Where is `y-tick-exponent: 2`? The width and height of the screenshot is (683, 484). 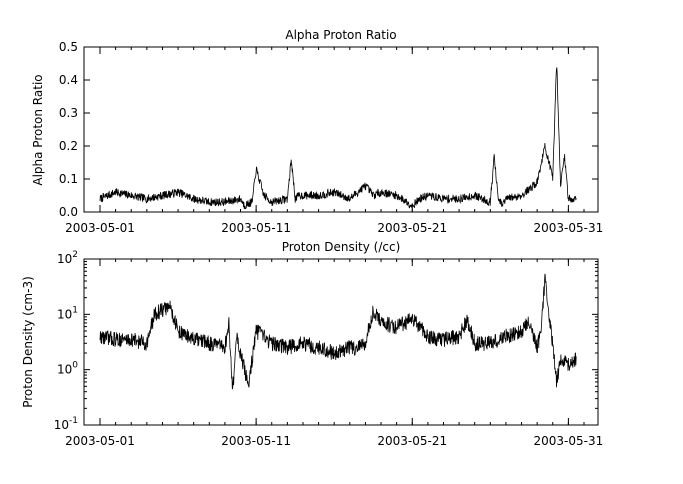
y-tick-exponent: 2 is located at coordinates (75, 255).